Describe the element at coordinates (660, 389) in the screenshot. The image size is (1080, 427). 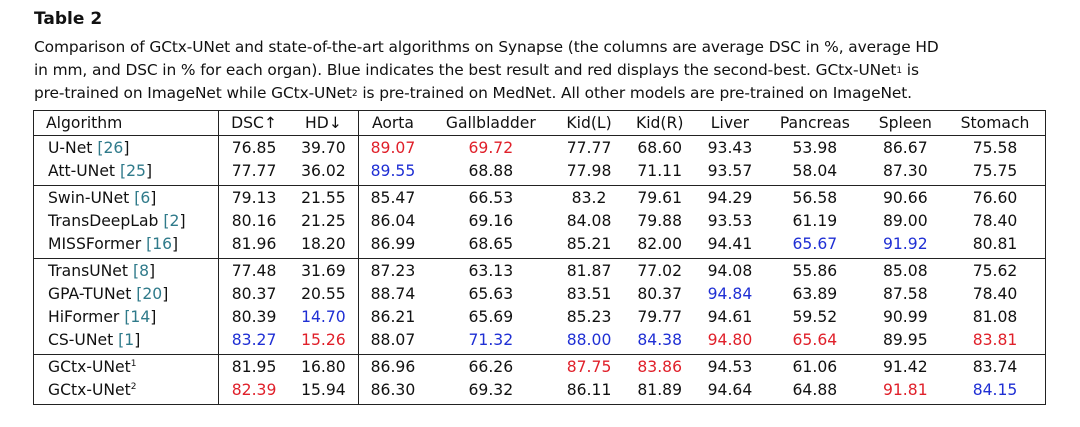
I see `value-cell: 81.89` at that location.